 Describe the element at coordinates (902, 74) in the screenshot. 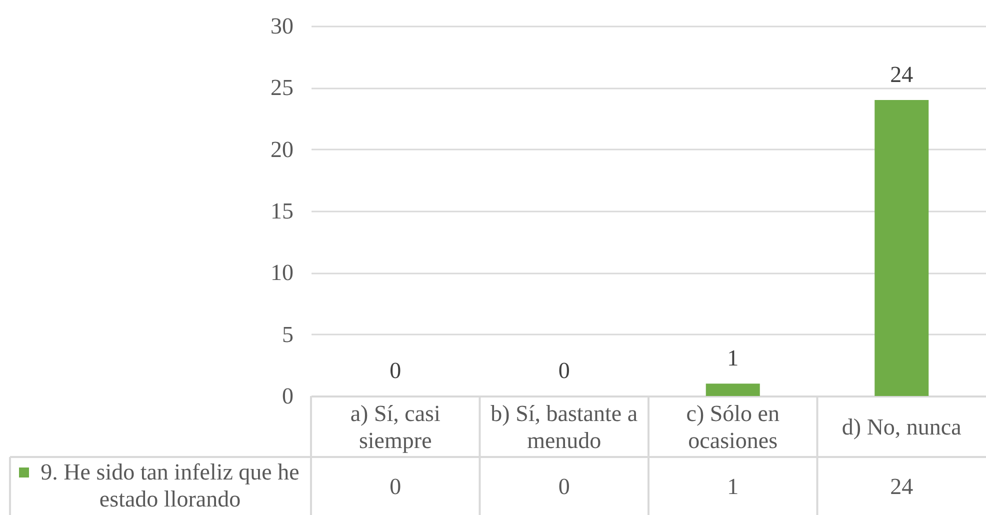

I see `text: 24` at that location.